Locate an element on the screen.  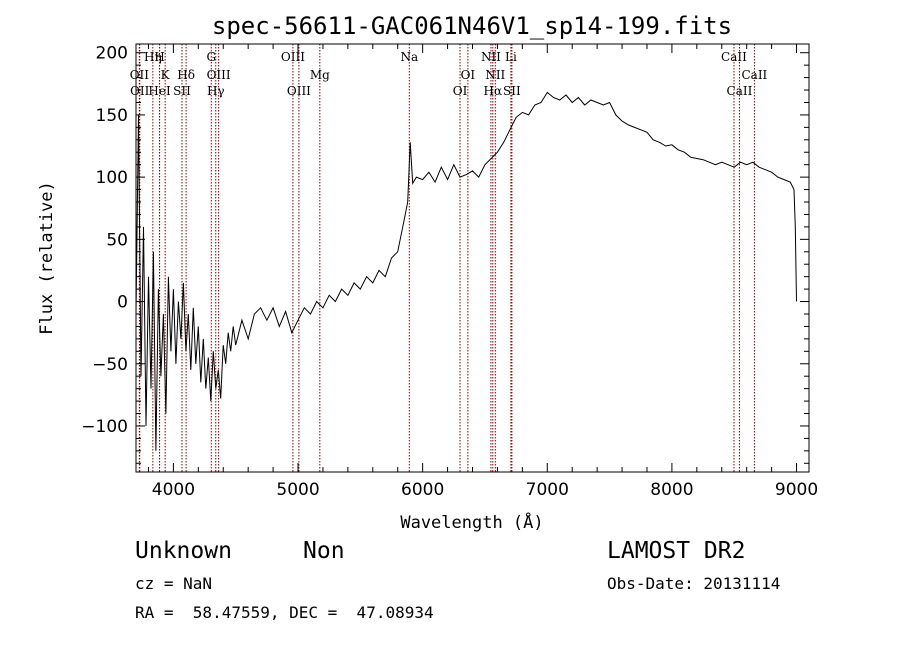
y-tick-label: −50 is located at coordinates (110, 365).